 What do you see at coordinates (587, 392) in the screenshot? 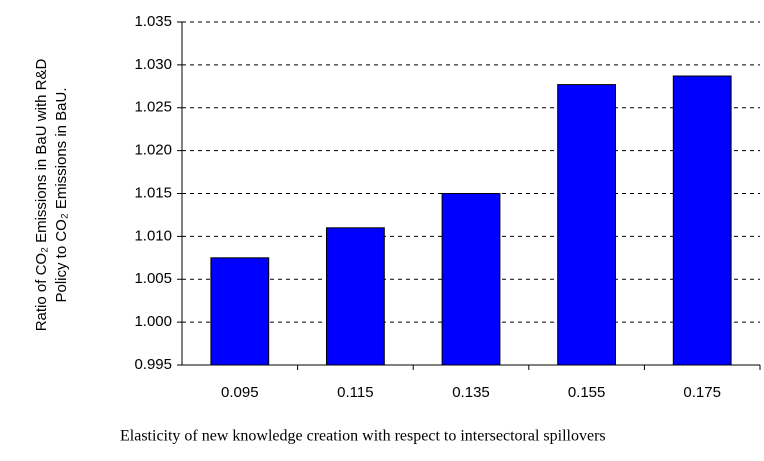
I see `x-tick-label: 0.155` at bounding box center [587, 392].